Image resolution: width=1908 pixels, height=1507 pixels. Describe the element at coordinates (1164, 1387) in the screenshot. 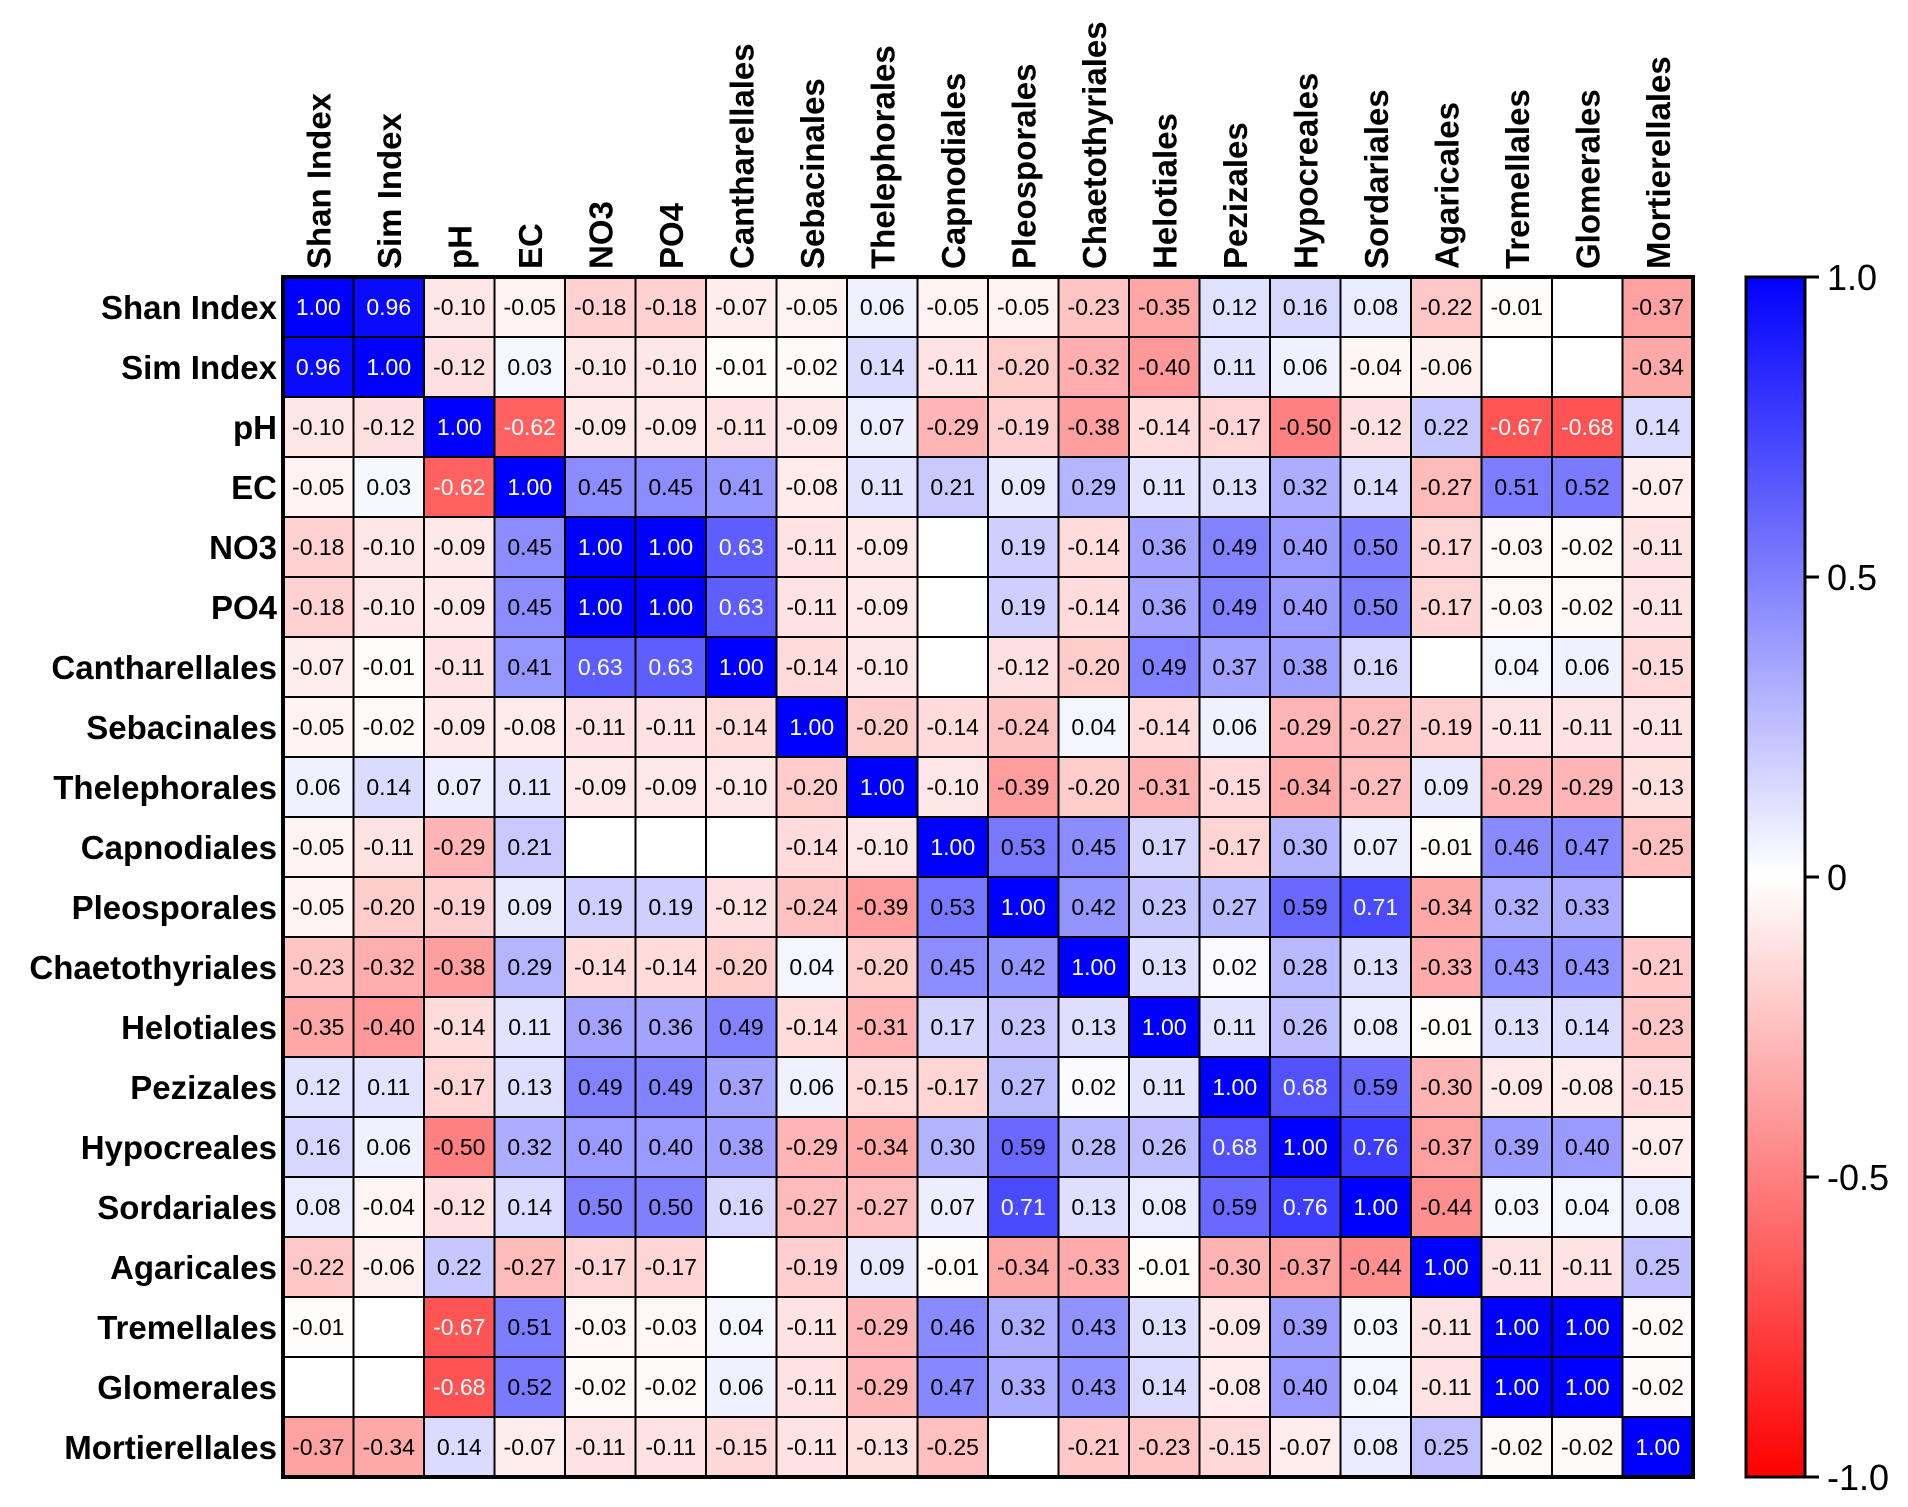

I see `heatmap-cell-value: 0.14` at that location.